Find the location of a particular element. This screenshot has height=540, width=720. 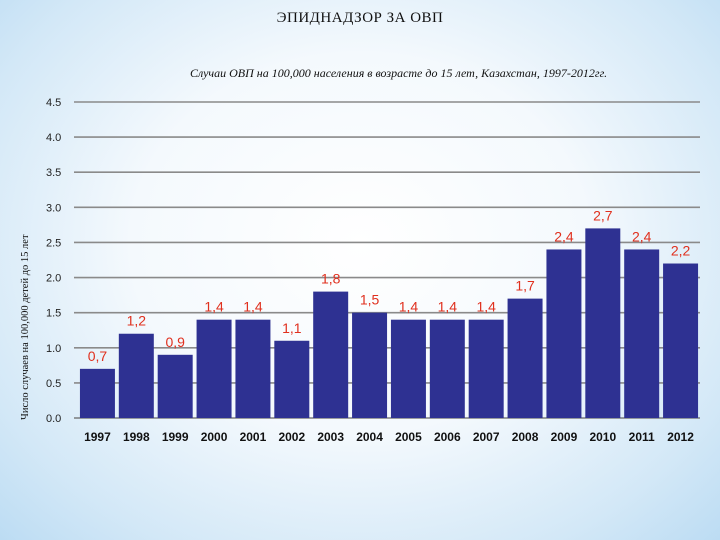

x-tick-label: 2012 is located at coordinates (680, 437).